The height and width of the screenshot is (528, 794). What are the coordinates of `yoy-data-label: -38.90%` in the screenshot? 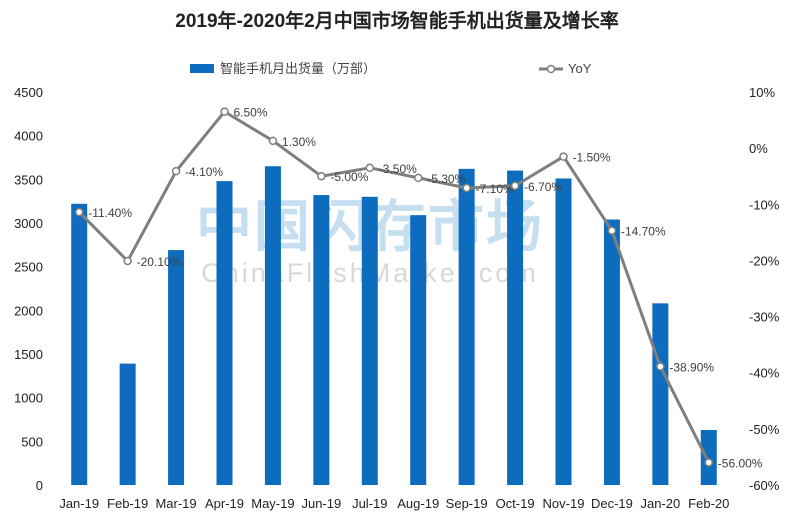 It's located at (691, 368).